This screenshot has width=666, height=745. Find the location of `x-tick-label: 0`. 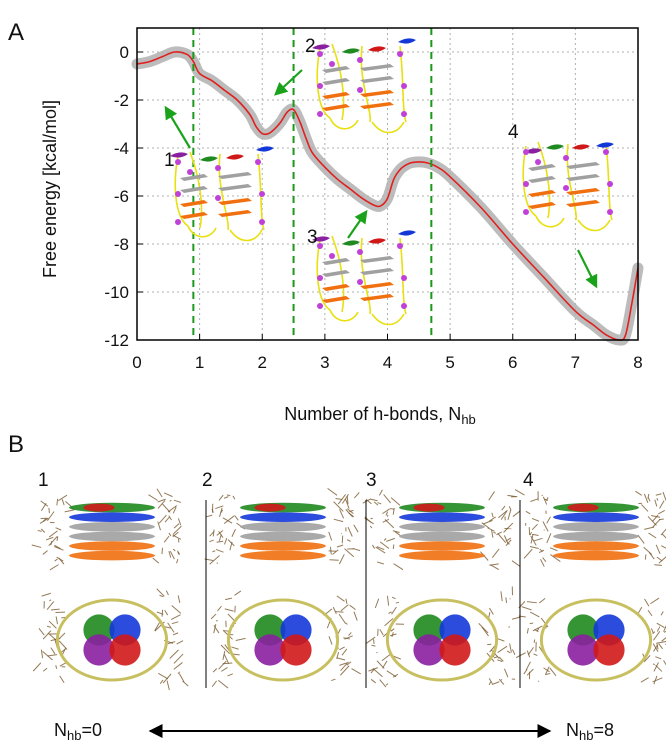

x-tick-label: 0 is located at coordinates (136, 362).